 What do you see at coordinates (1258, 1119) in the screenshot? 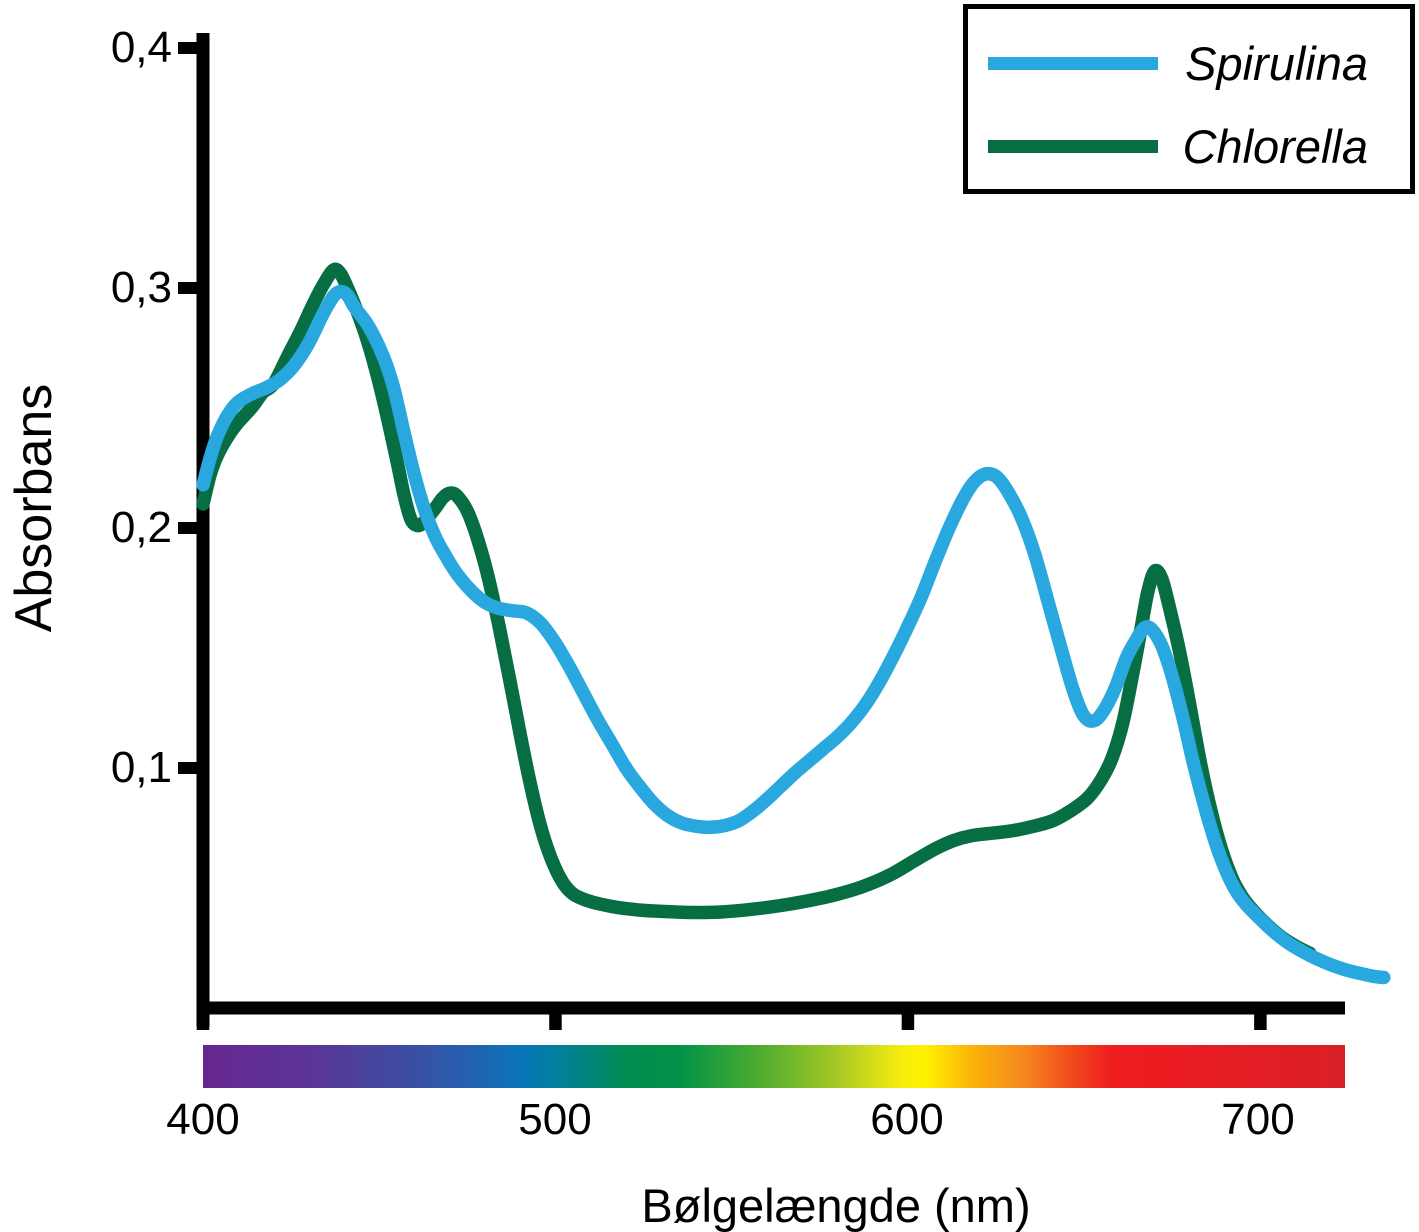
I see `x-tick-label-700: 700` at bounding box center [1258, 1119].